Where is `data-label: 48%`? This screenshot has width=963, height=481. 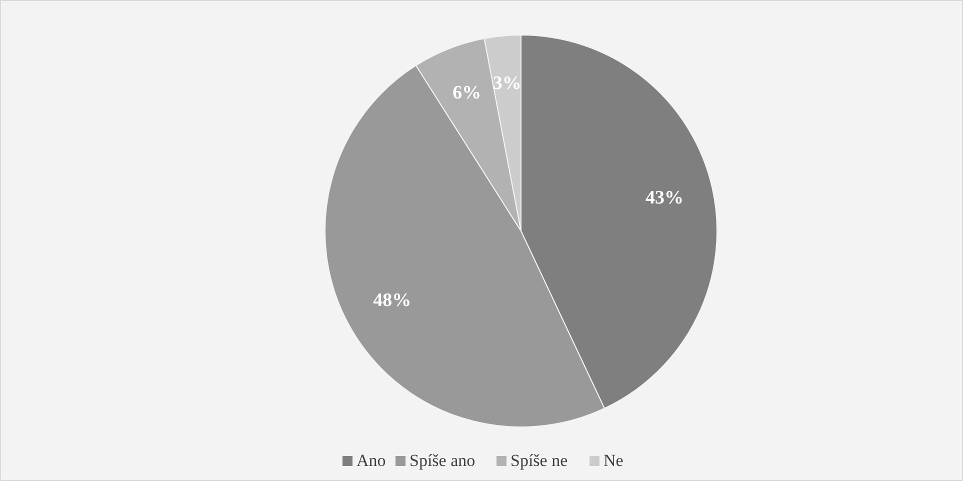
data-label: 48% is located at coordinates (392, 301).